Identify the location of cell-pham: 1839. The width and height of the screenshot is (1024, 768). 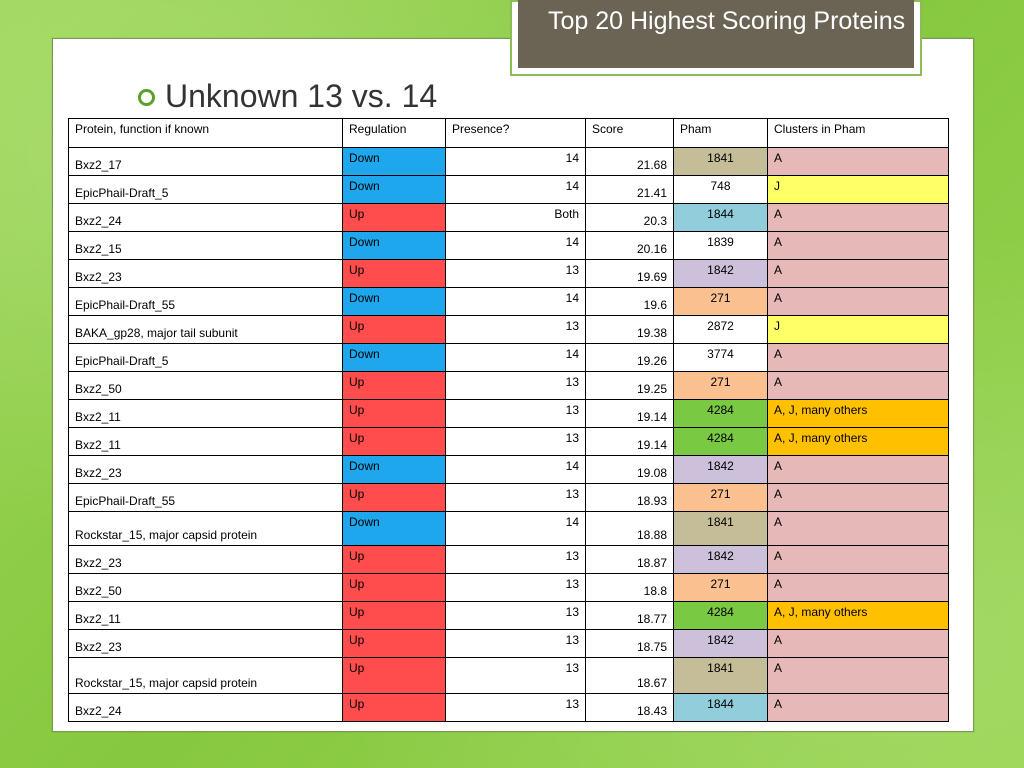
(720, 245).